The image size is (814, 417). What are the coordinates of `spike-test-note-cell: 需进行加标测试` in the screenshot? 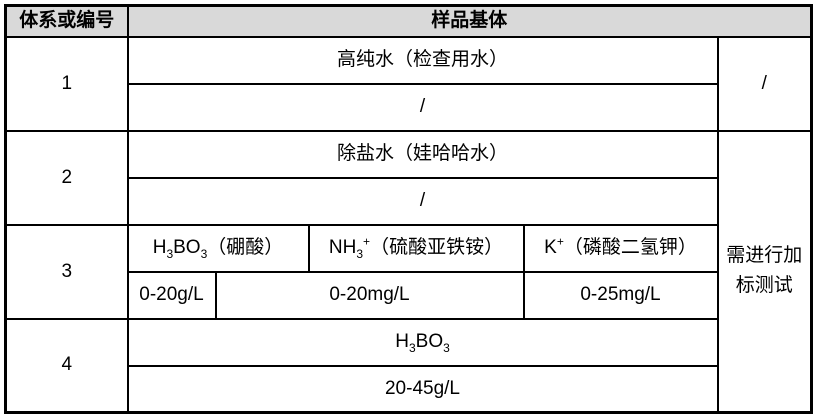 It's located at (764, 271).